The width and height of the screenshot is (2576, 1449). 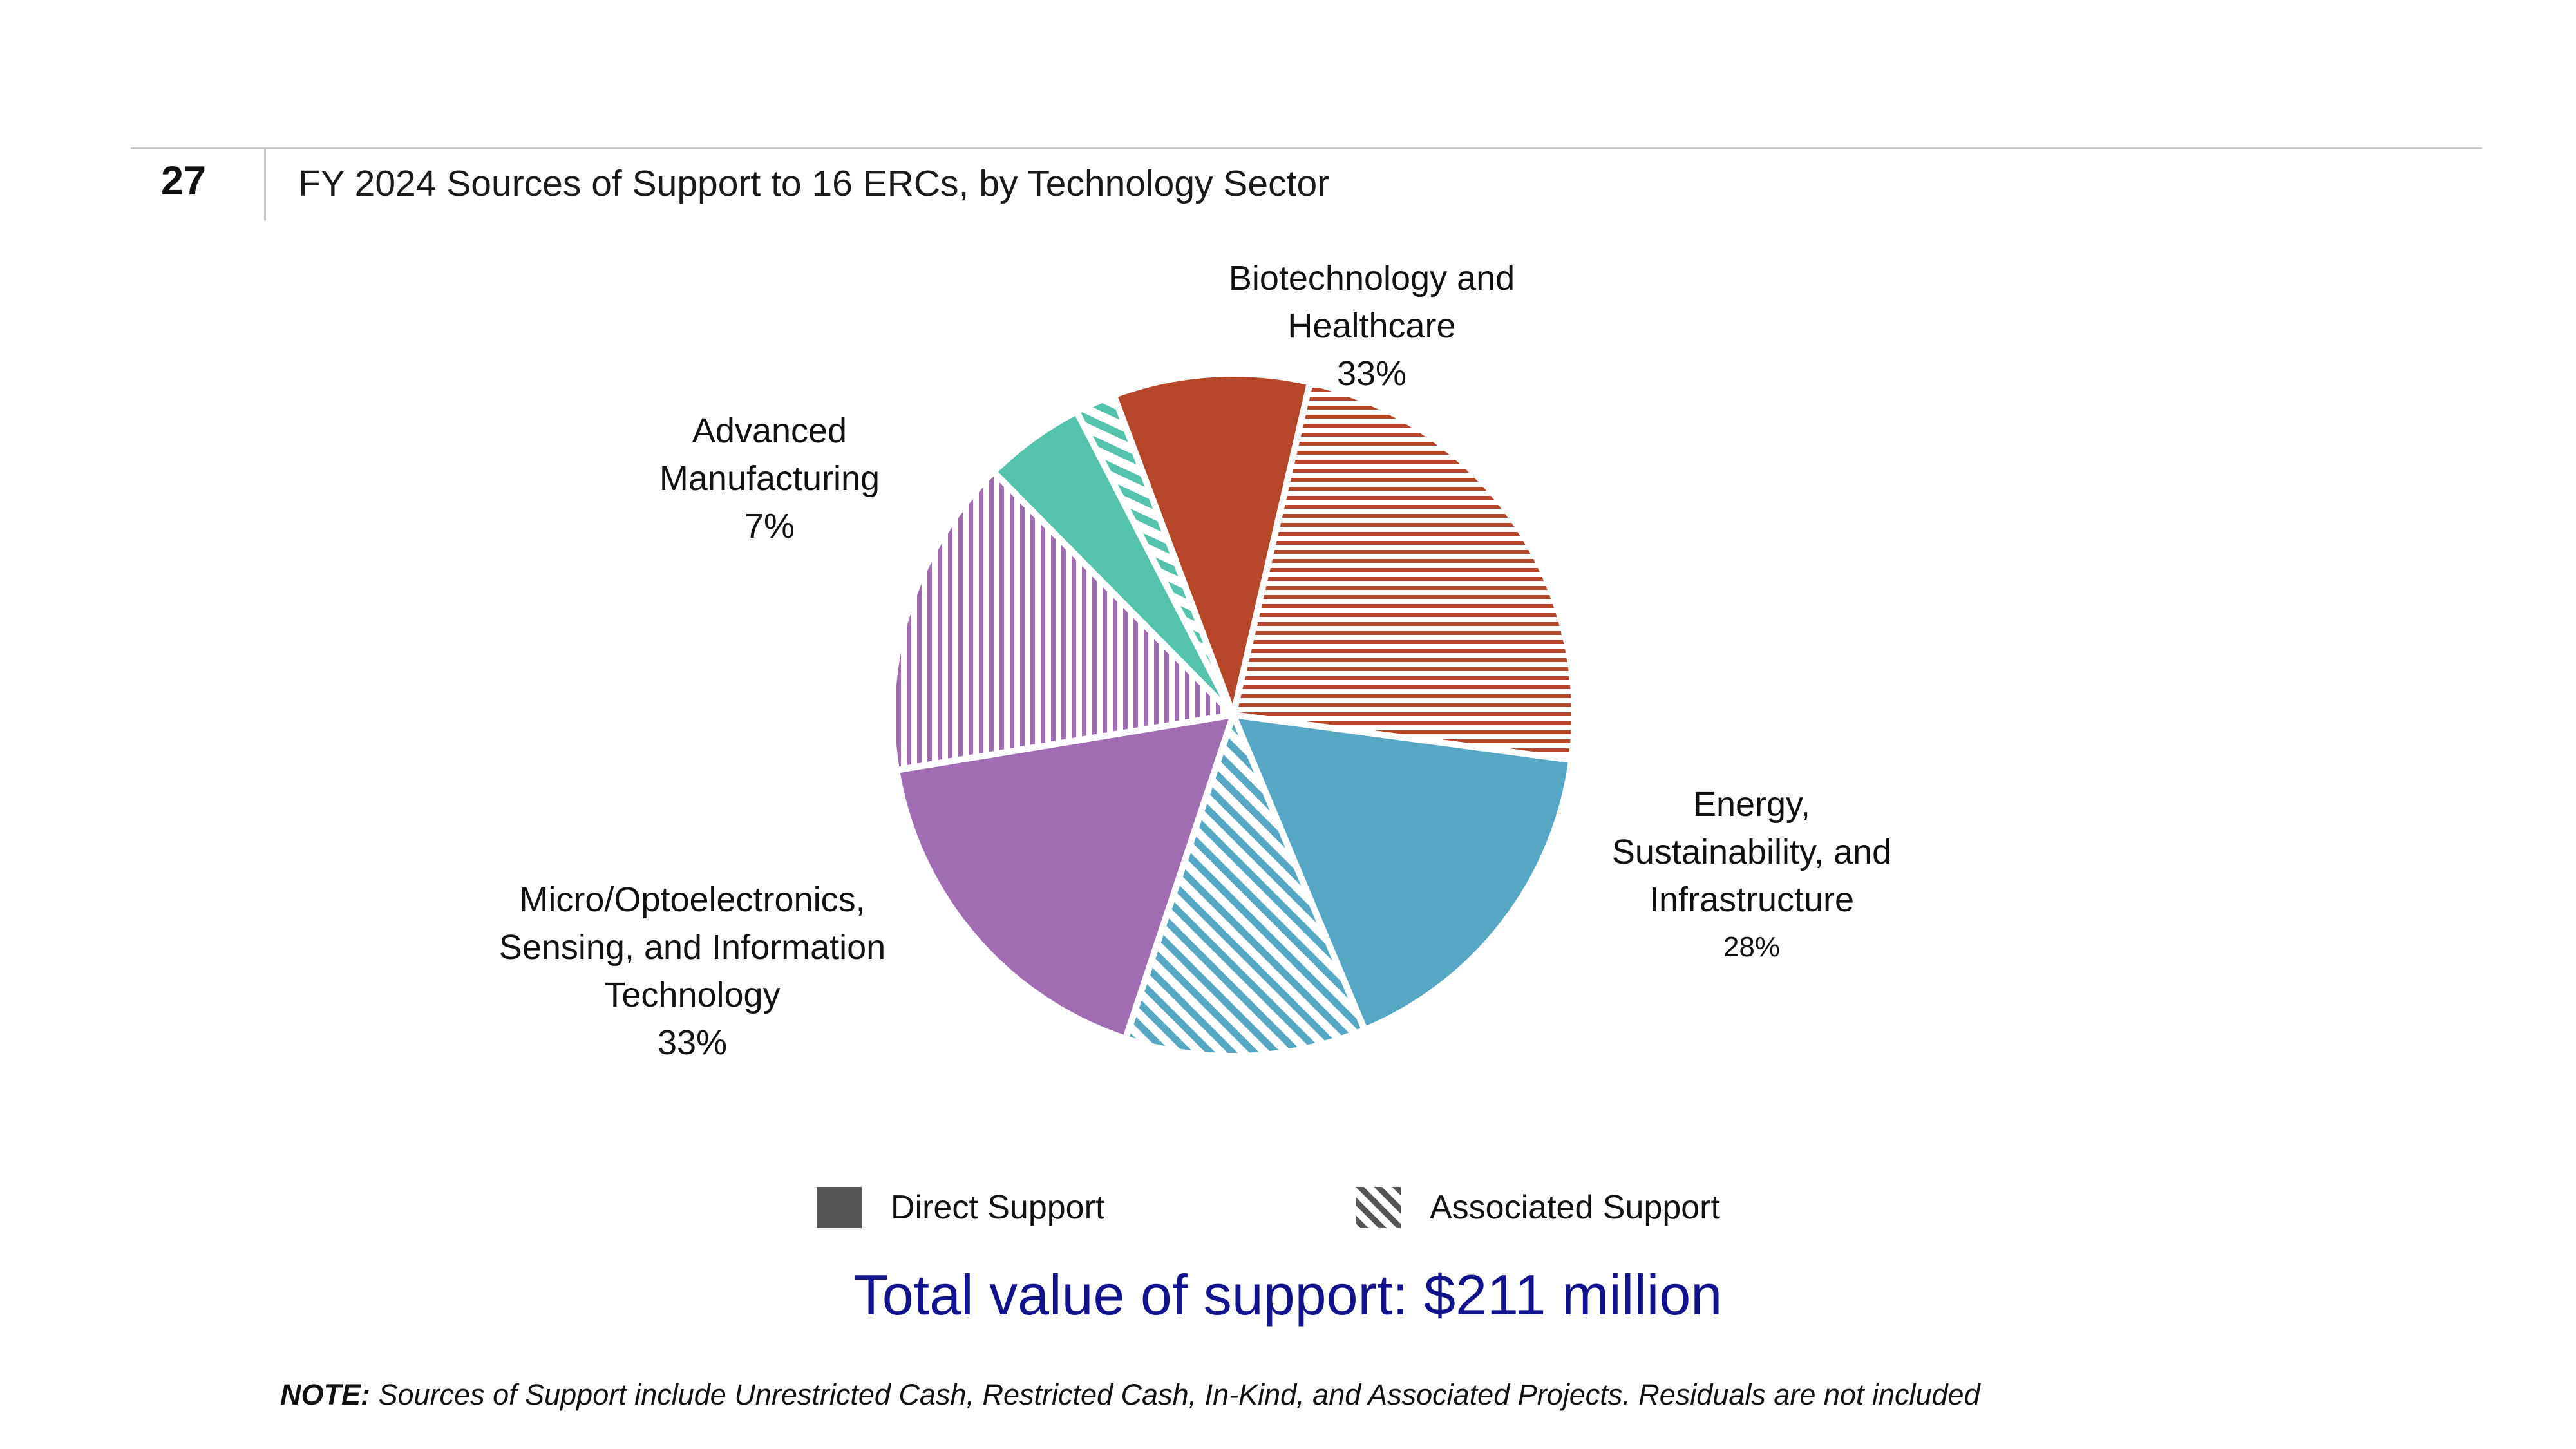 I want to click on pie-slice-energy-direct, so click(x=1403, y=873).